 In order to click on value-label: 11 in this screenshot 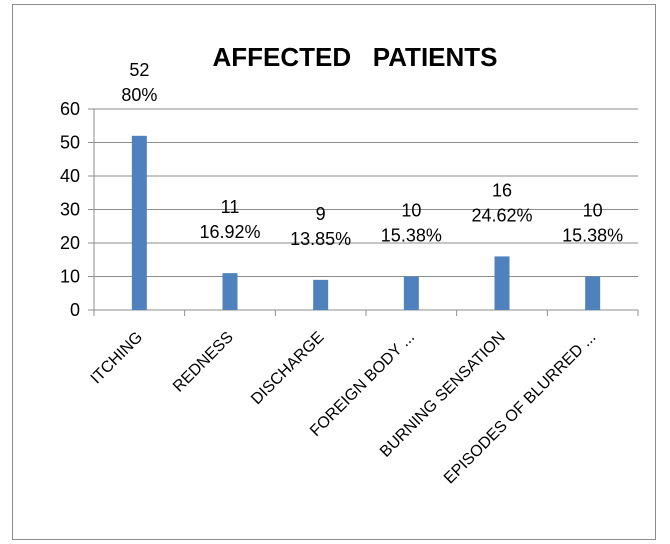, I will do `click(230, 207)`.